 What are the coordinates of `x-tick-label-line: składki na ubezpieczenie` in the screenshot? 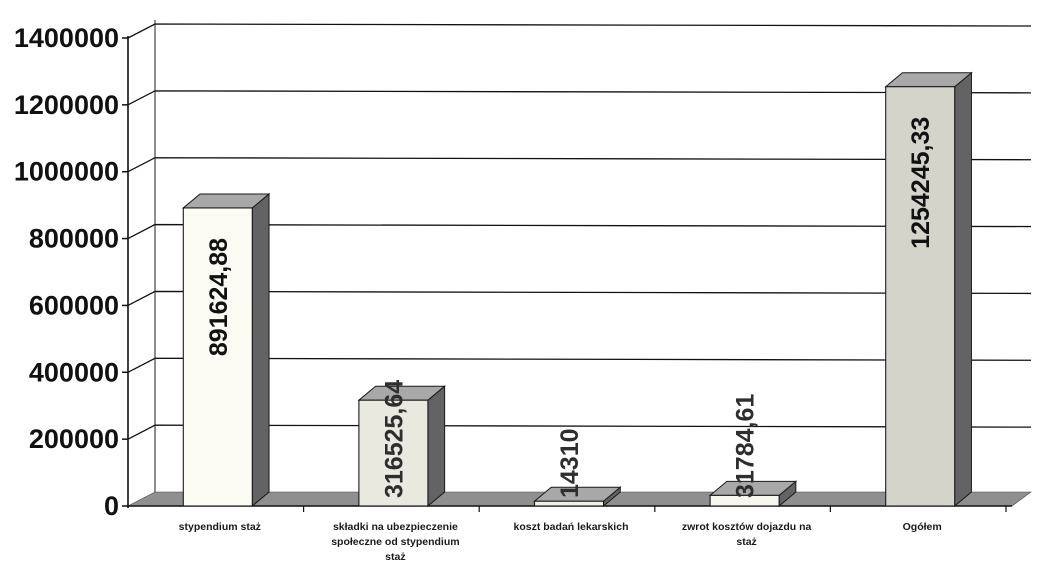 It's located at (395, 527).